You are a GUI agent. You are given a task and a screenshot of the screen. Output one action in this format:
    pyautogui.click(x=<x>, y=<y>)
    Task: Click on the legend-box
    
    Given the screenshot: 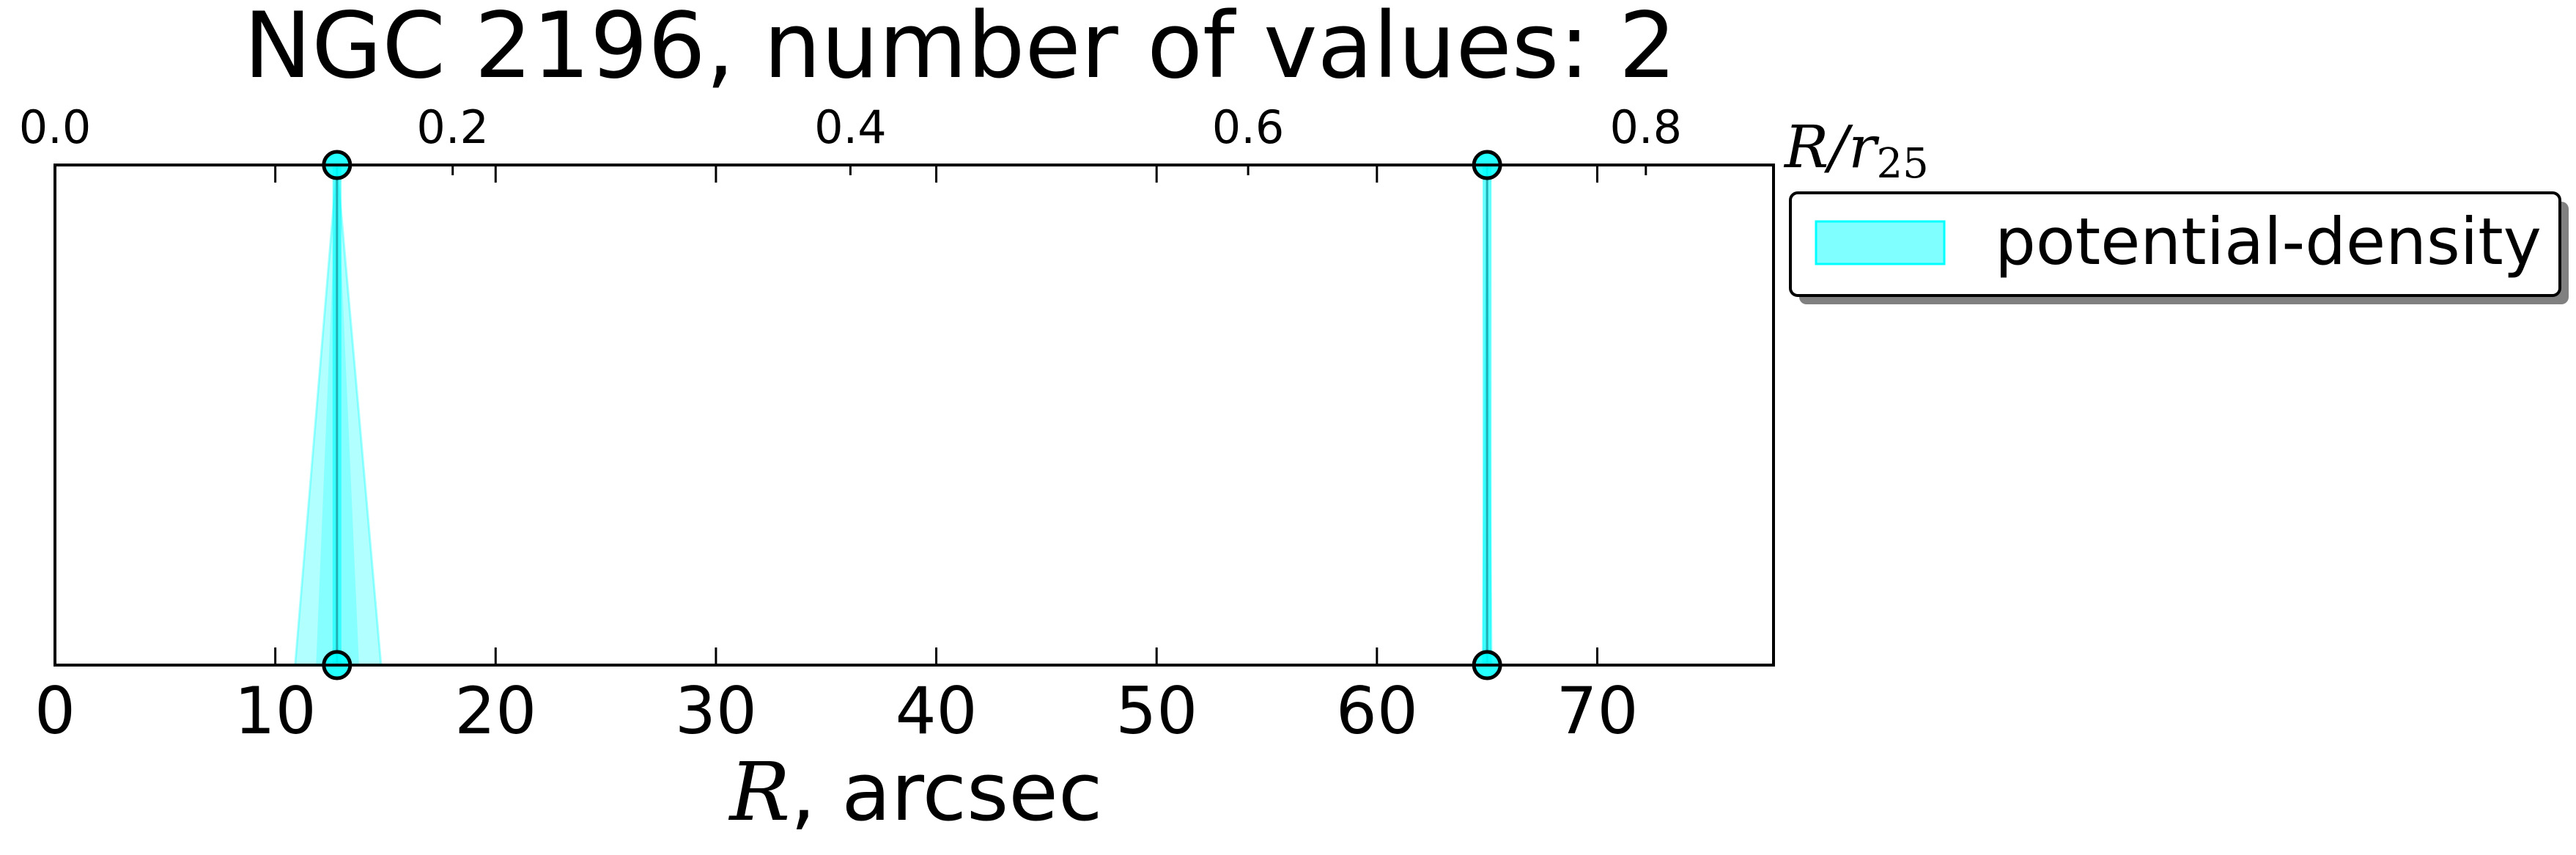 What is the action you would take?
    pyautogui.click(x=2175, y=244)
    